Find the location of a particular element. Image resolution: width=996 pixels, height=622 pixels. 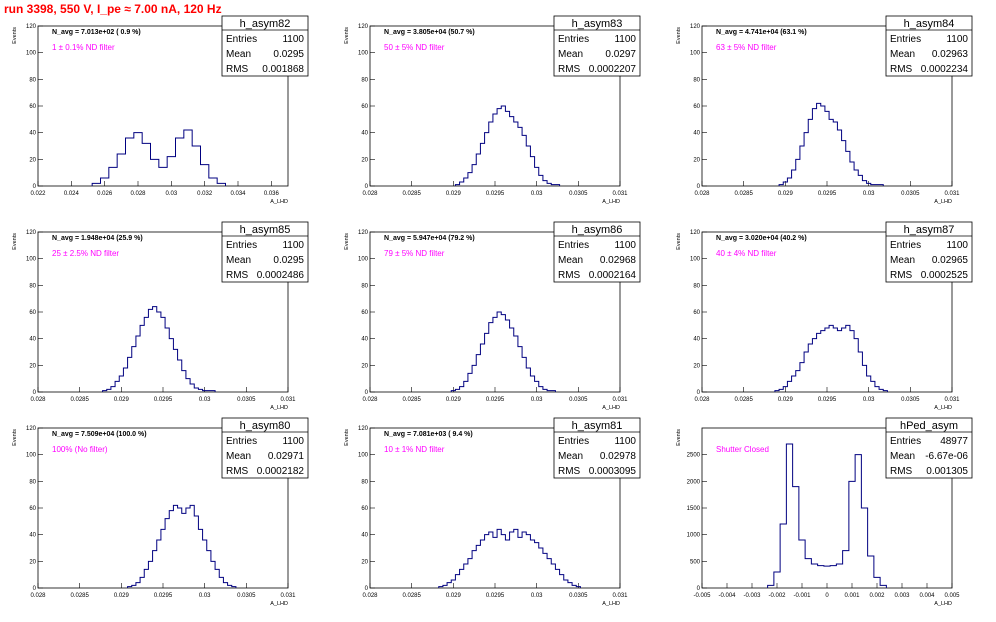

stats-value-mean: 0.0297 is located at coordinates (620, 54).